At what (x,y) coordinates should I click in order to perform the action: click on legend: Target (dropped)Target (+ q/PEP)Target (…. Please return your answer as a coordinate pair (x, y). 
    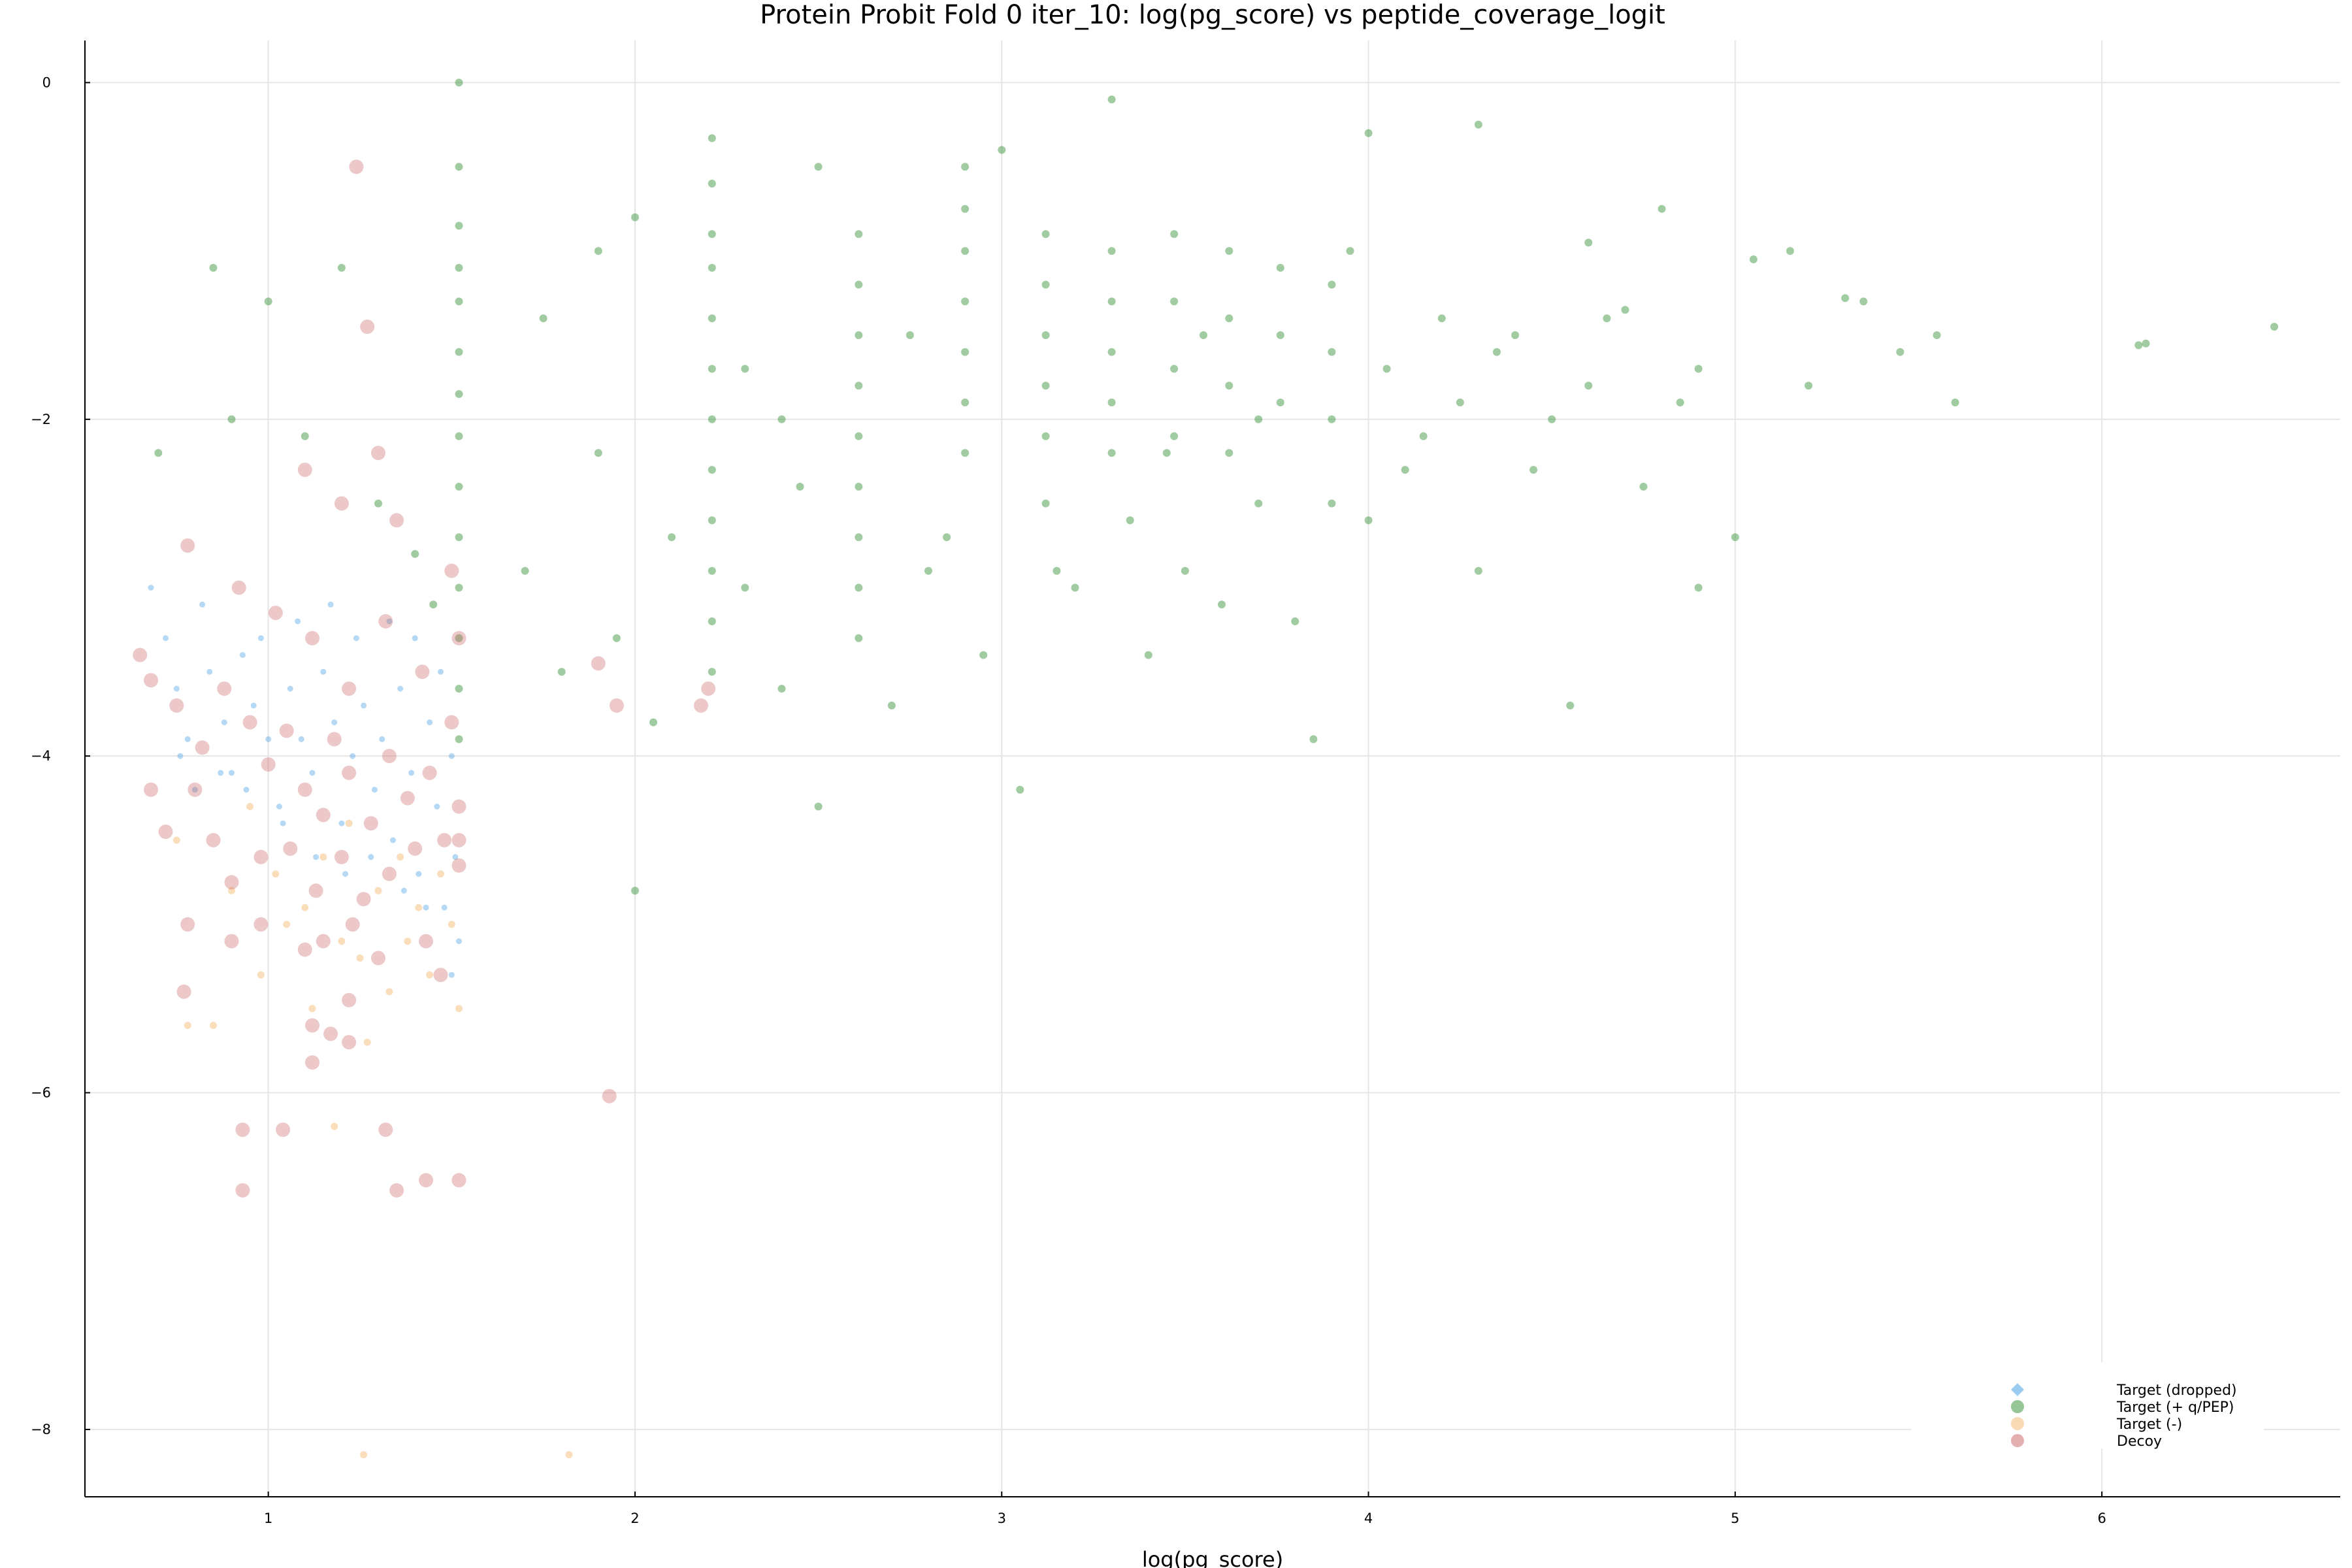
    Looking at the image, I should click on (2087, 1406).